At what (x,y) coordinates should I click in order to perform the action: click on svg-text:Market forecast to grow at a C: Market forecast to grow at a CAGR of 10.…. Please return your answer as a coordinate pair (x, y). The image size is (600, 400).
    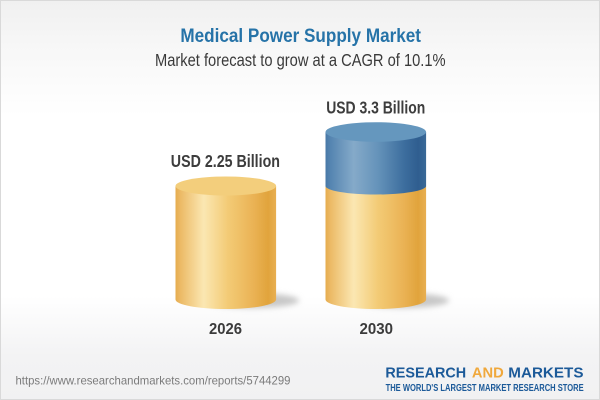
    Looking at the image, I should click on (300, 60).